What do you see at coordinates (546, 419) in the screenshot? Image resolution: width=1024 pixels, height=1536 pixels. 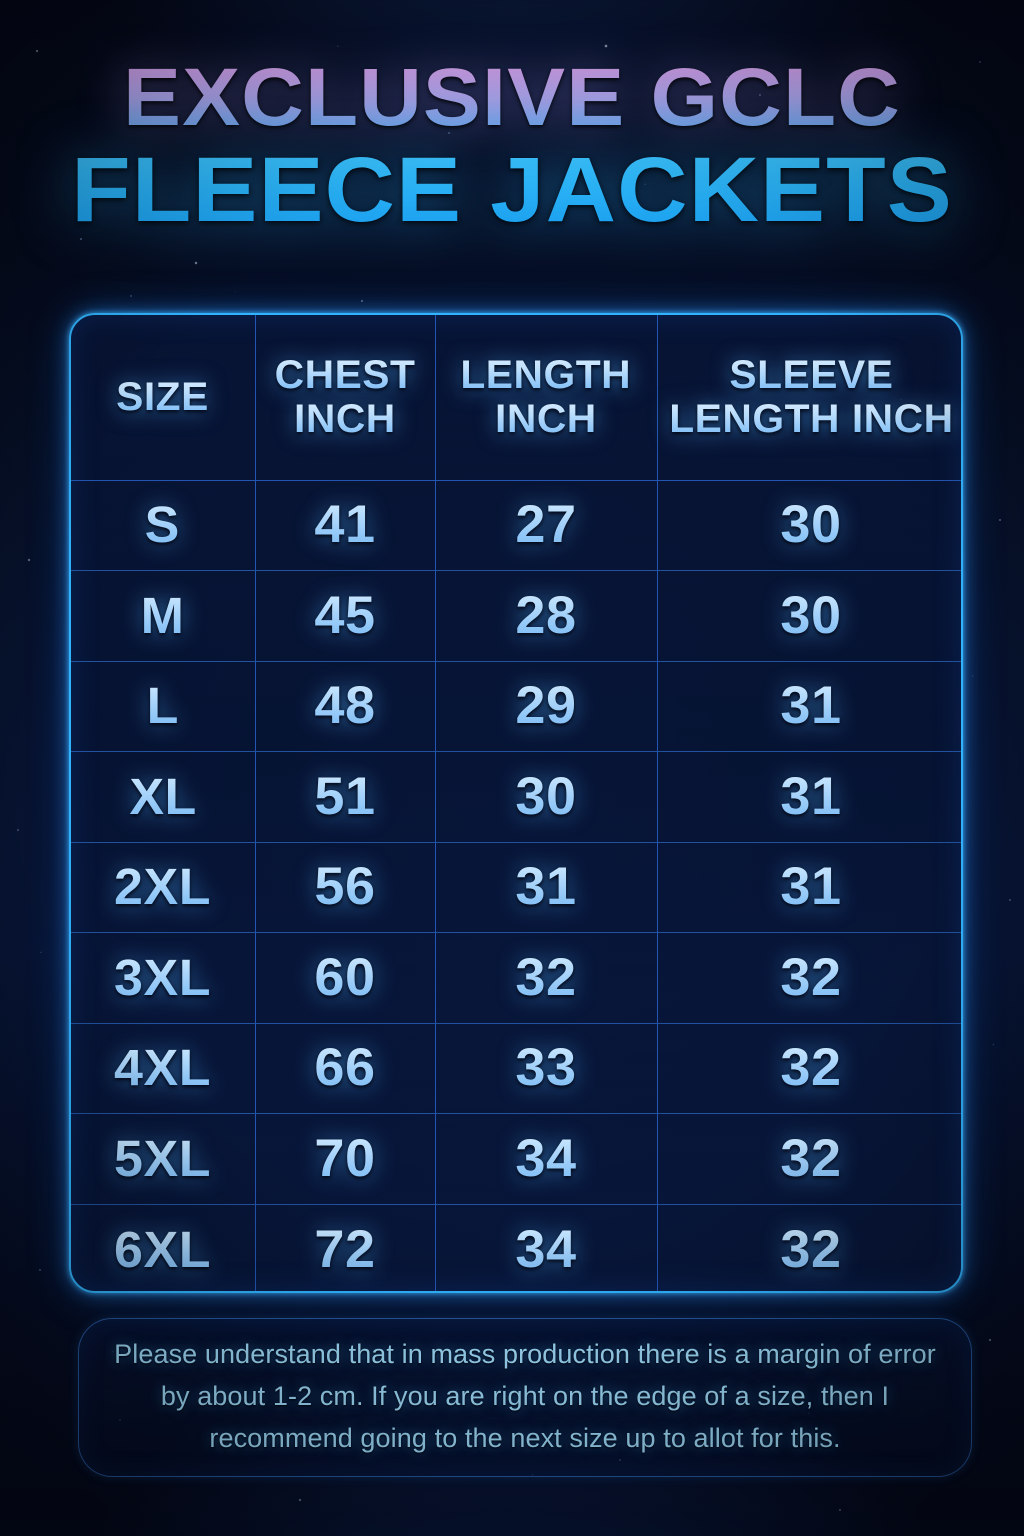 I see `column-header-length-label-line2: INCH` at bounding box center [546, 419].